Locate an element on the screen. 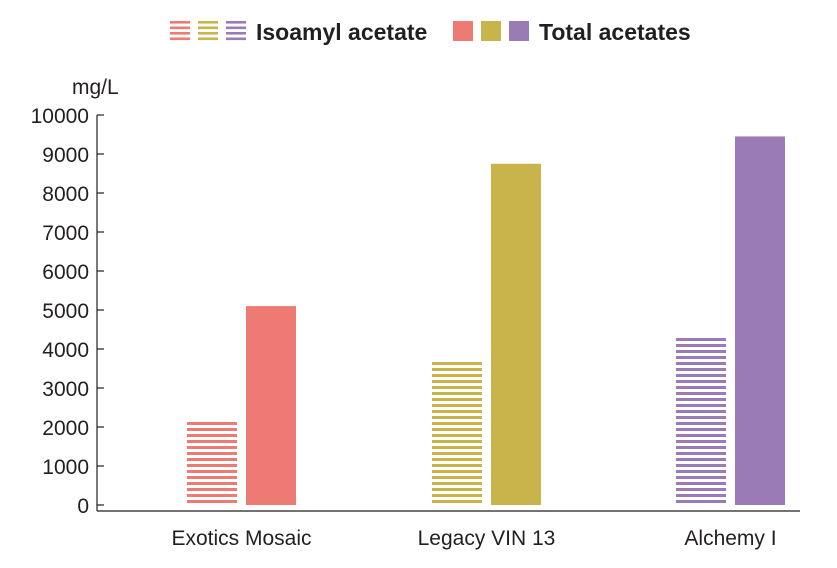  x-tick-label: Legacy VIN 13 is located at coordinates (487, 538).